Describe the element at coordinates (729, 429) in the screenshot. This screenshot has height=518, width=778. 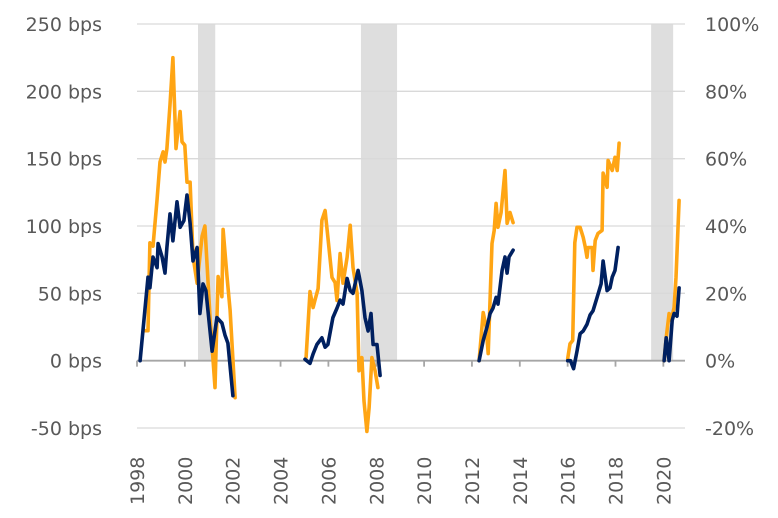
I see `y-right-tick-label: -20%` at that location.